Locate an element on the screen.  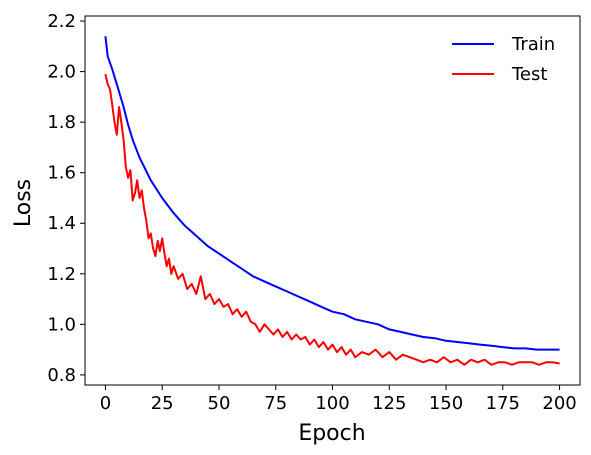
y-tick-label: 1.4 is located at coordinates (61, 223).